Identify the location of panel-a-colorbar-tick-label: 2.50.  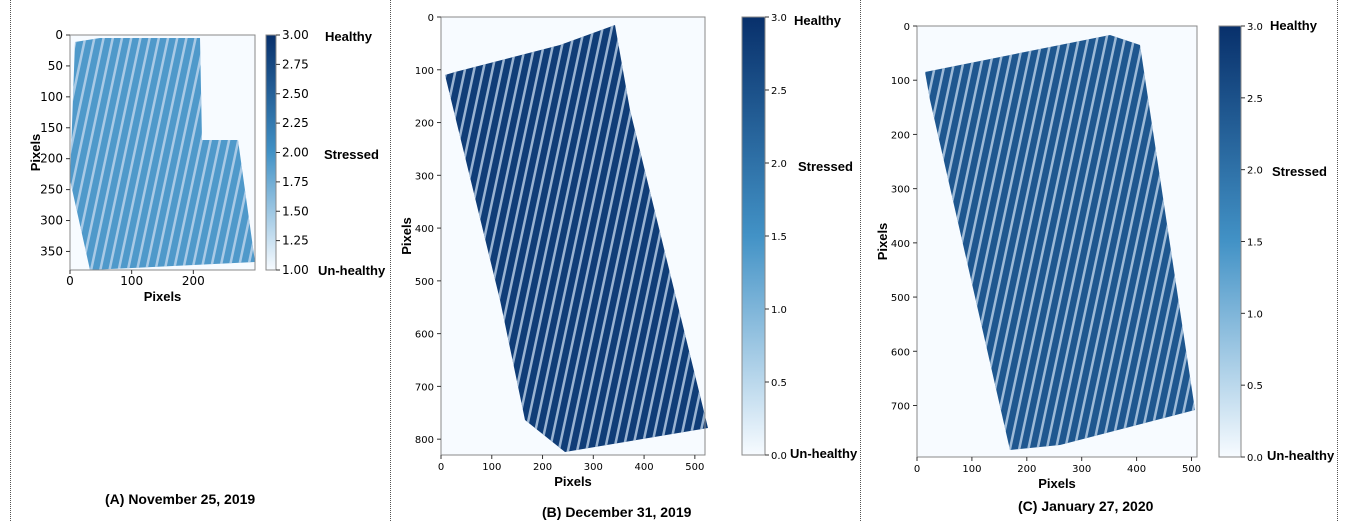
(295, 94).